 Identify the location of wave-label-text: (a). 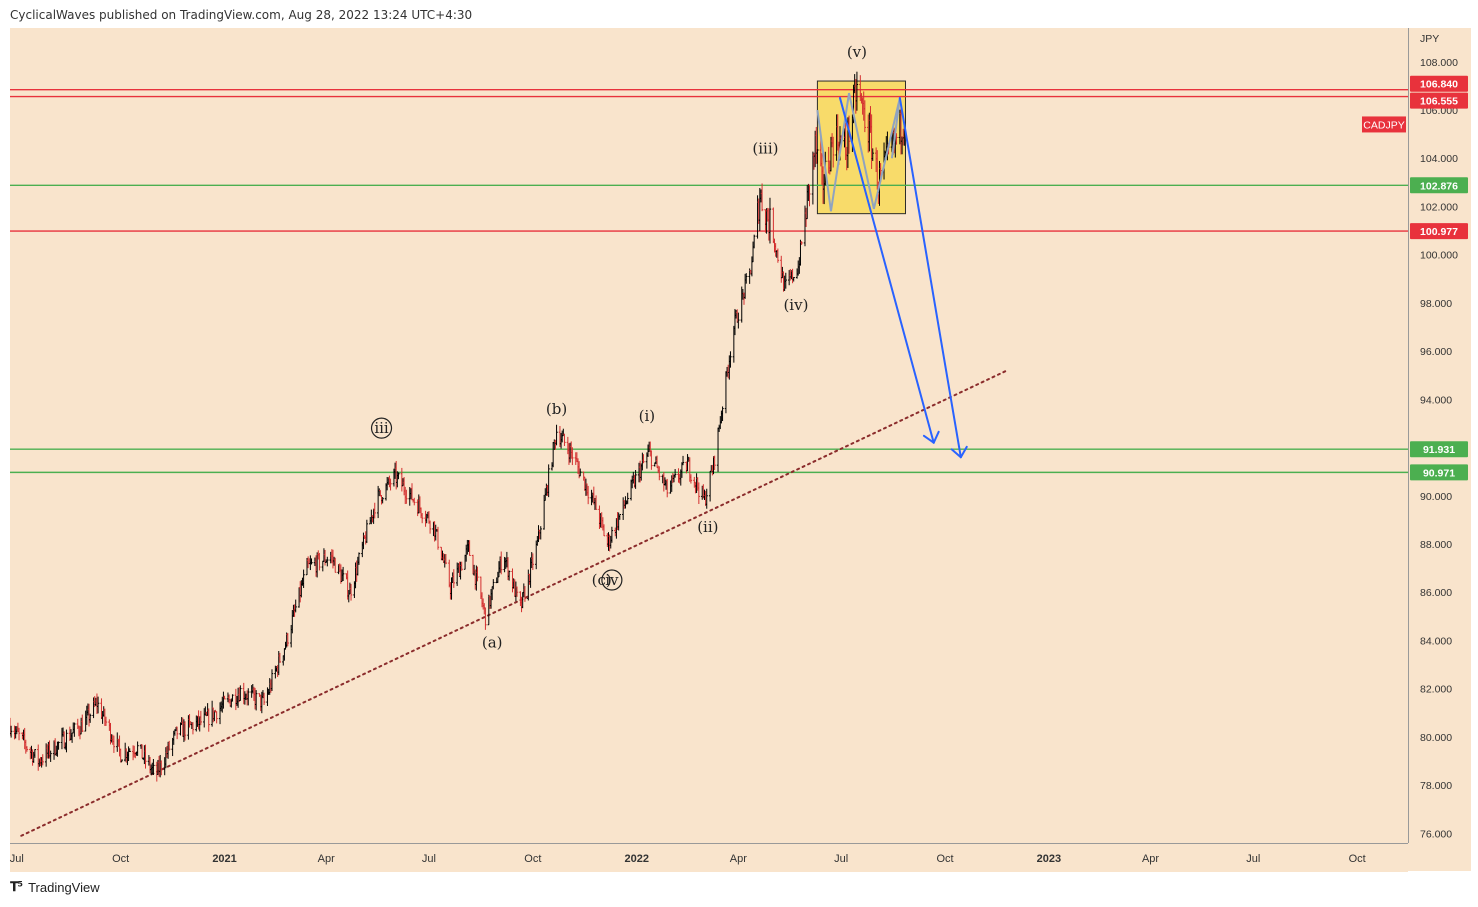
(492, 643).